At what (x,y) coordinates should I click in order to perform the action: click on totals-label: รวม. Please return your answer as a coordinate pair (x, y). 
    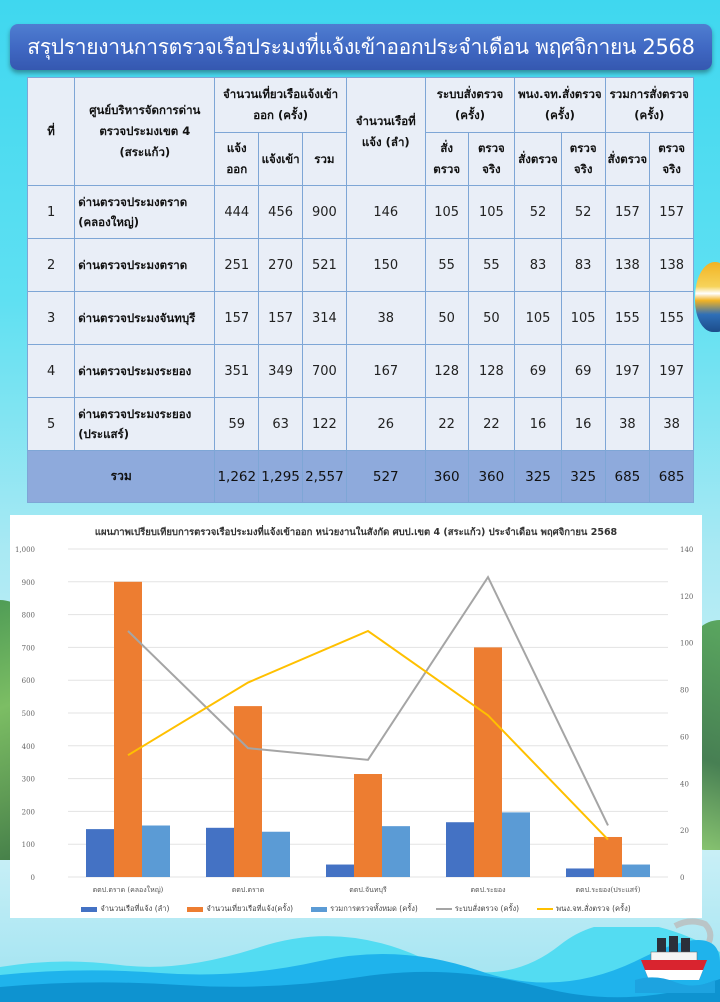
    Looking at the image, I should click on (121, 476).